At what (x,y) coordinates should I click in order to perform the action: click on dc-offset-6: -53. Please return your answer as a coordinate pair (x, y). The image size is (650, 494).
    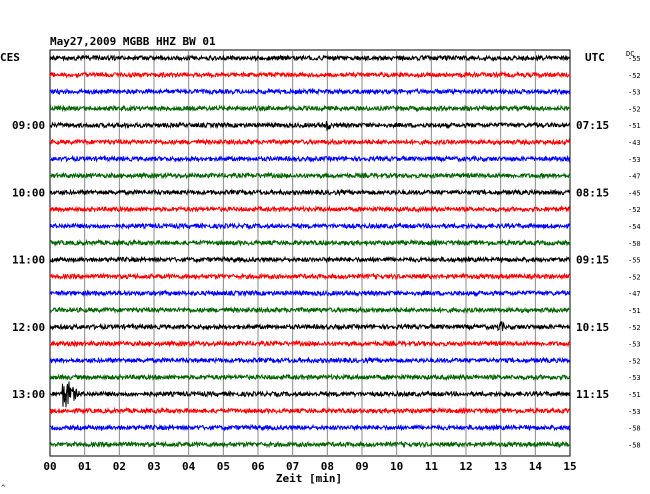
    Looking at the image, I should click on (634, 160).